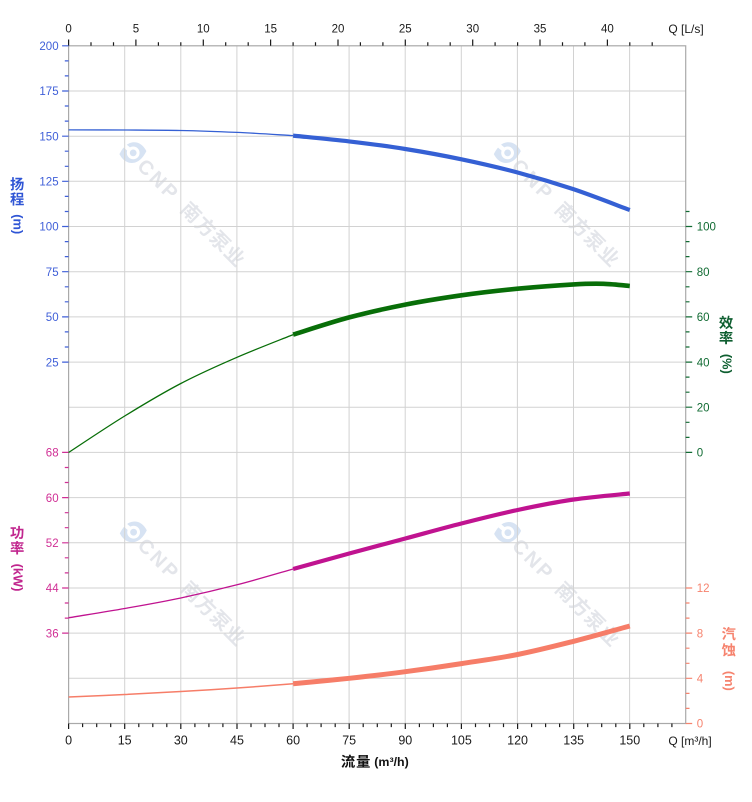  What do you see at coordinates (48, 183) in the screenshot?
I see `svg-text: 125` at bounding box center [48, 183].